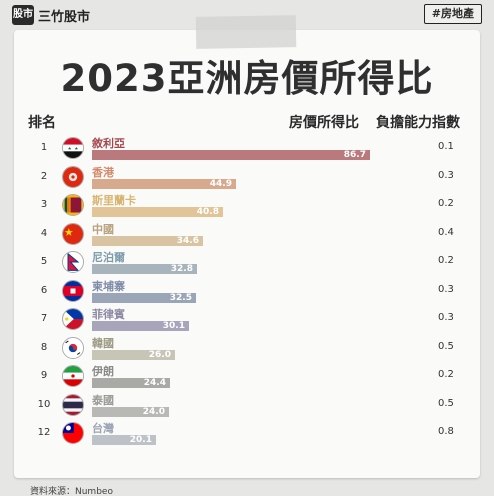  Describe the element at coordinates (354, 155) in the screenshot. I see `bar-value-label: 86.7` at that location.